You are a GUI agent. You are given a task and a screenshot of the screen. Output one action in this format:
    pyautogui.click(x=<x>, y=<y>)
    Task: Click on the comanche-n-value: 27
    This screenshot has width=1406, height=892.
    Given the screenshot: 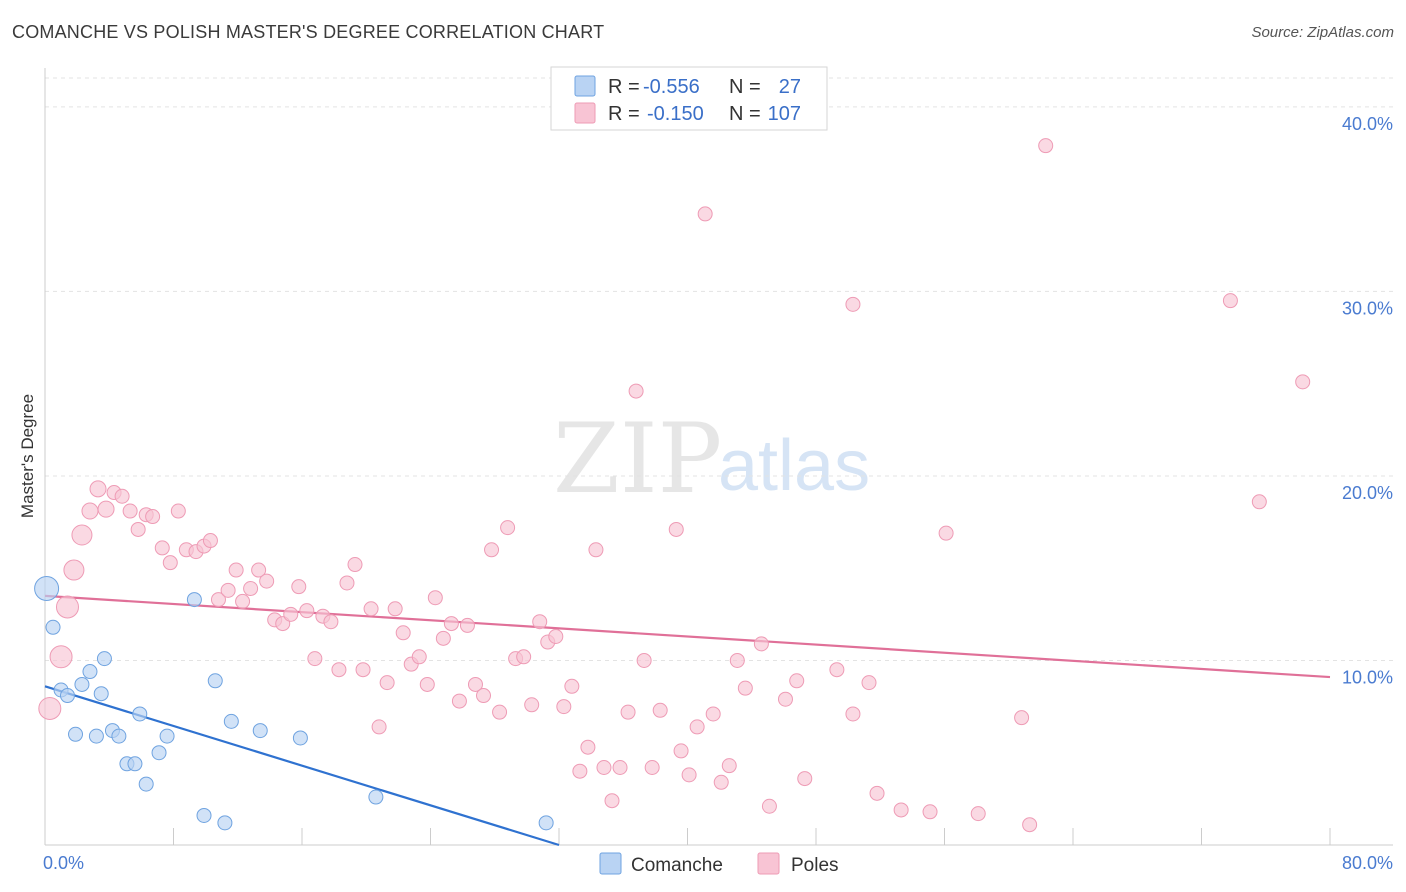 What is the action you would take?
    pyautogui.click(x=790, y=87)
    